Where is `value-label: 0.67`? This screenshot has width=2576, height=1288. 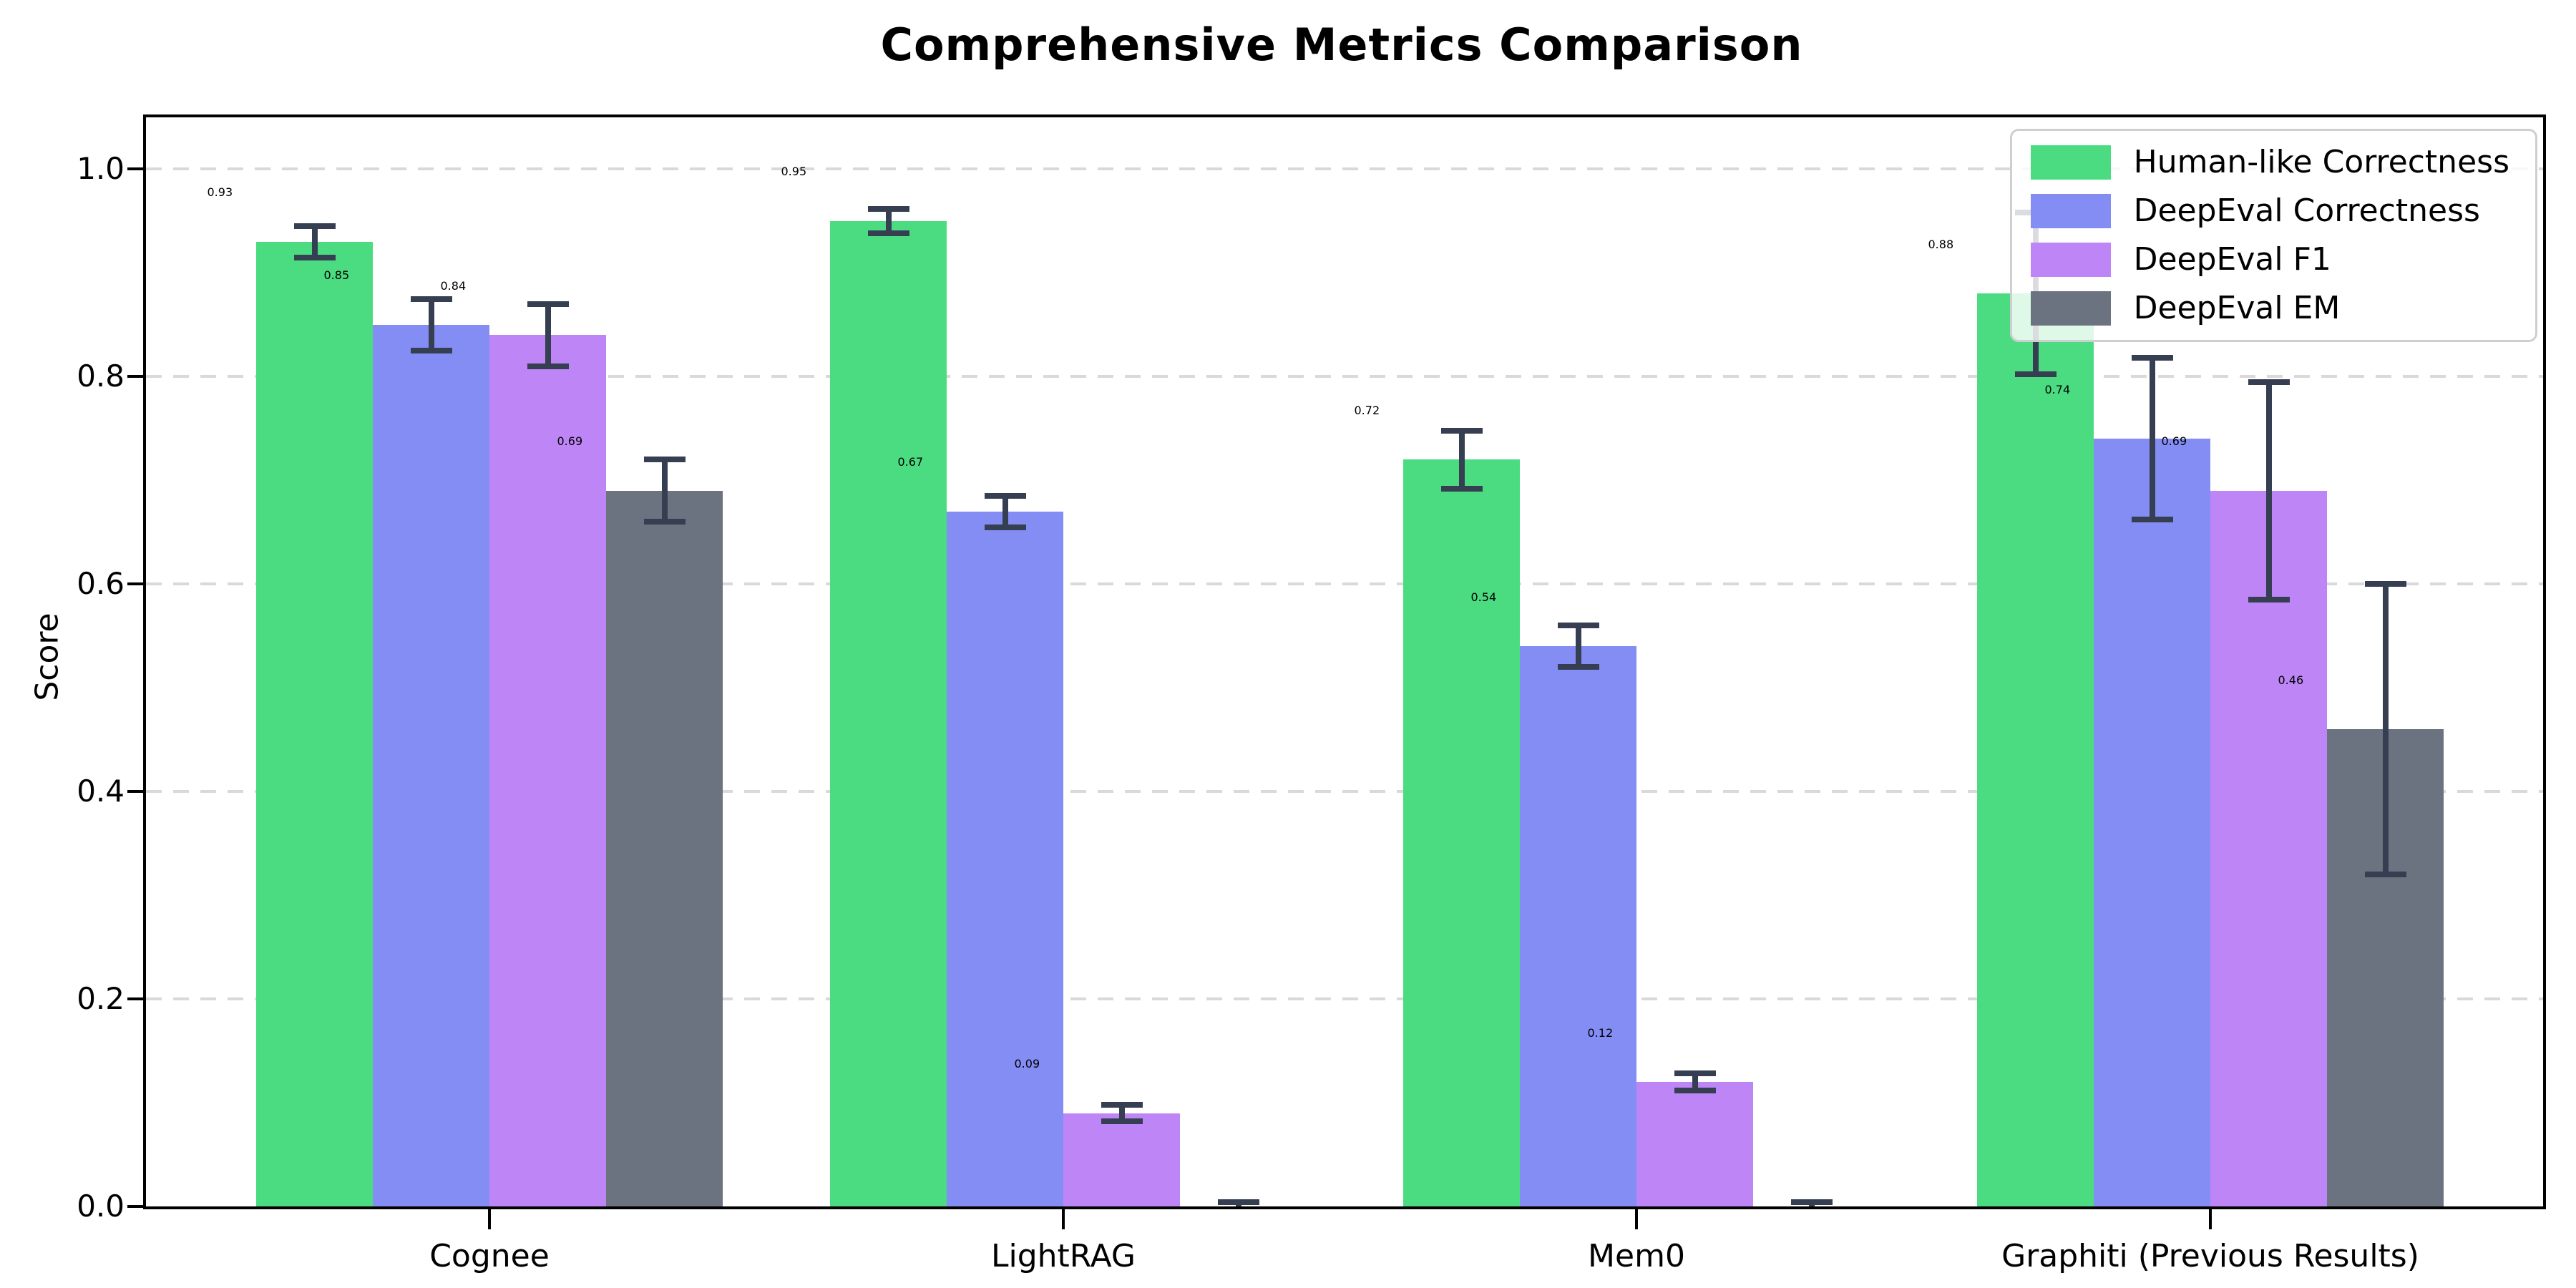
value-label: 0.67 is located at coordinates (911, 462).